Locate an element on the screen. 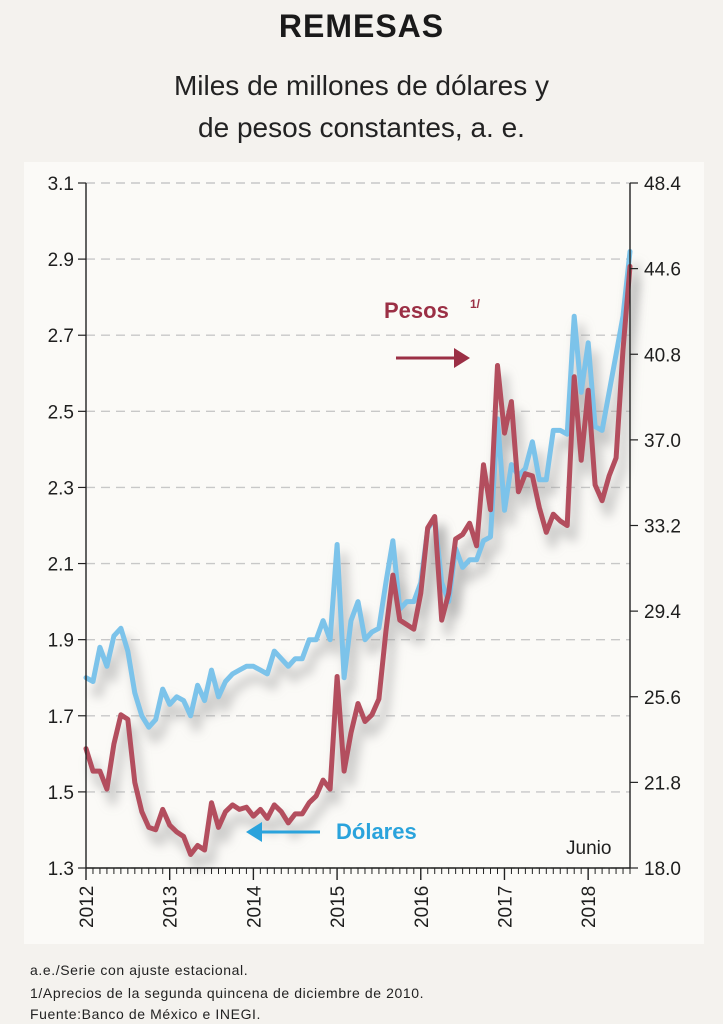  left-tick-label: 2.7 is located at coordinates (61, 336).